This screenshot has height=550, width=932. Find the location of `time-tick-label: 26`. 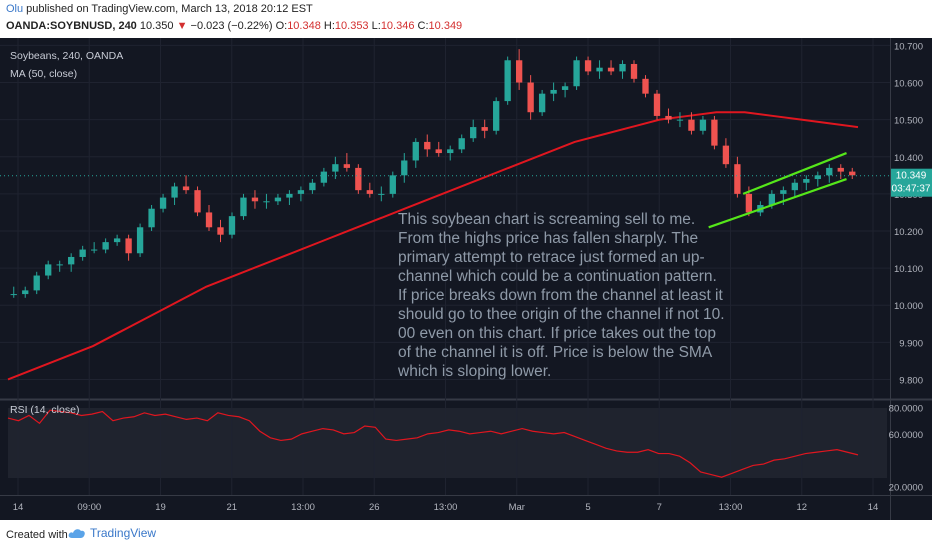

time-tick-label: 26 is located at coordinates (374, 507).